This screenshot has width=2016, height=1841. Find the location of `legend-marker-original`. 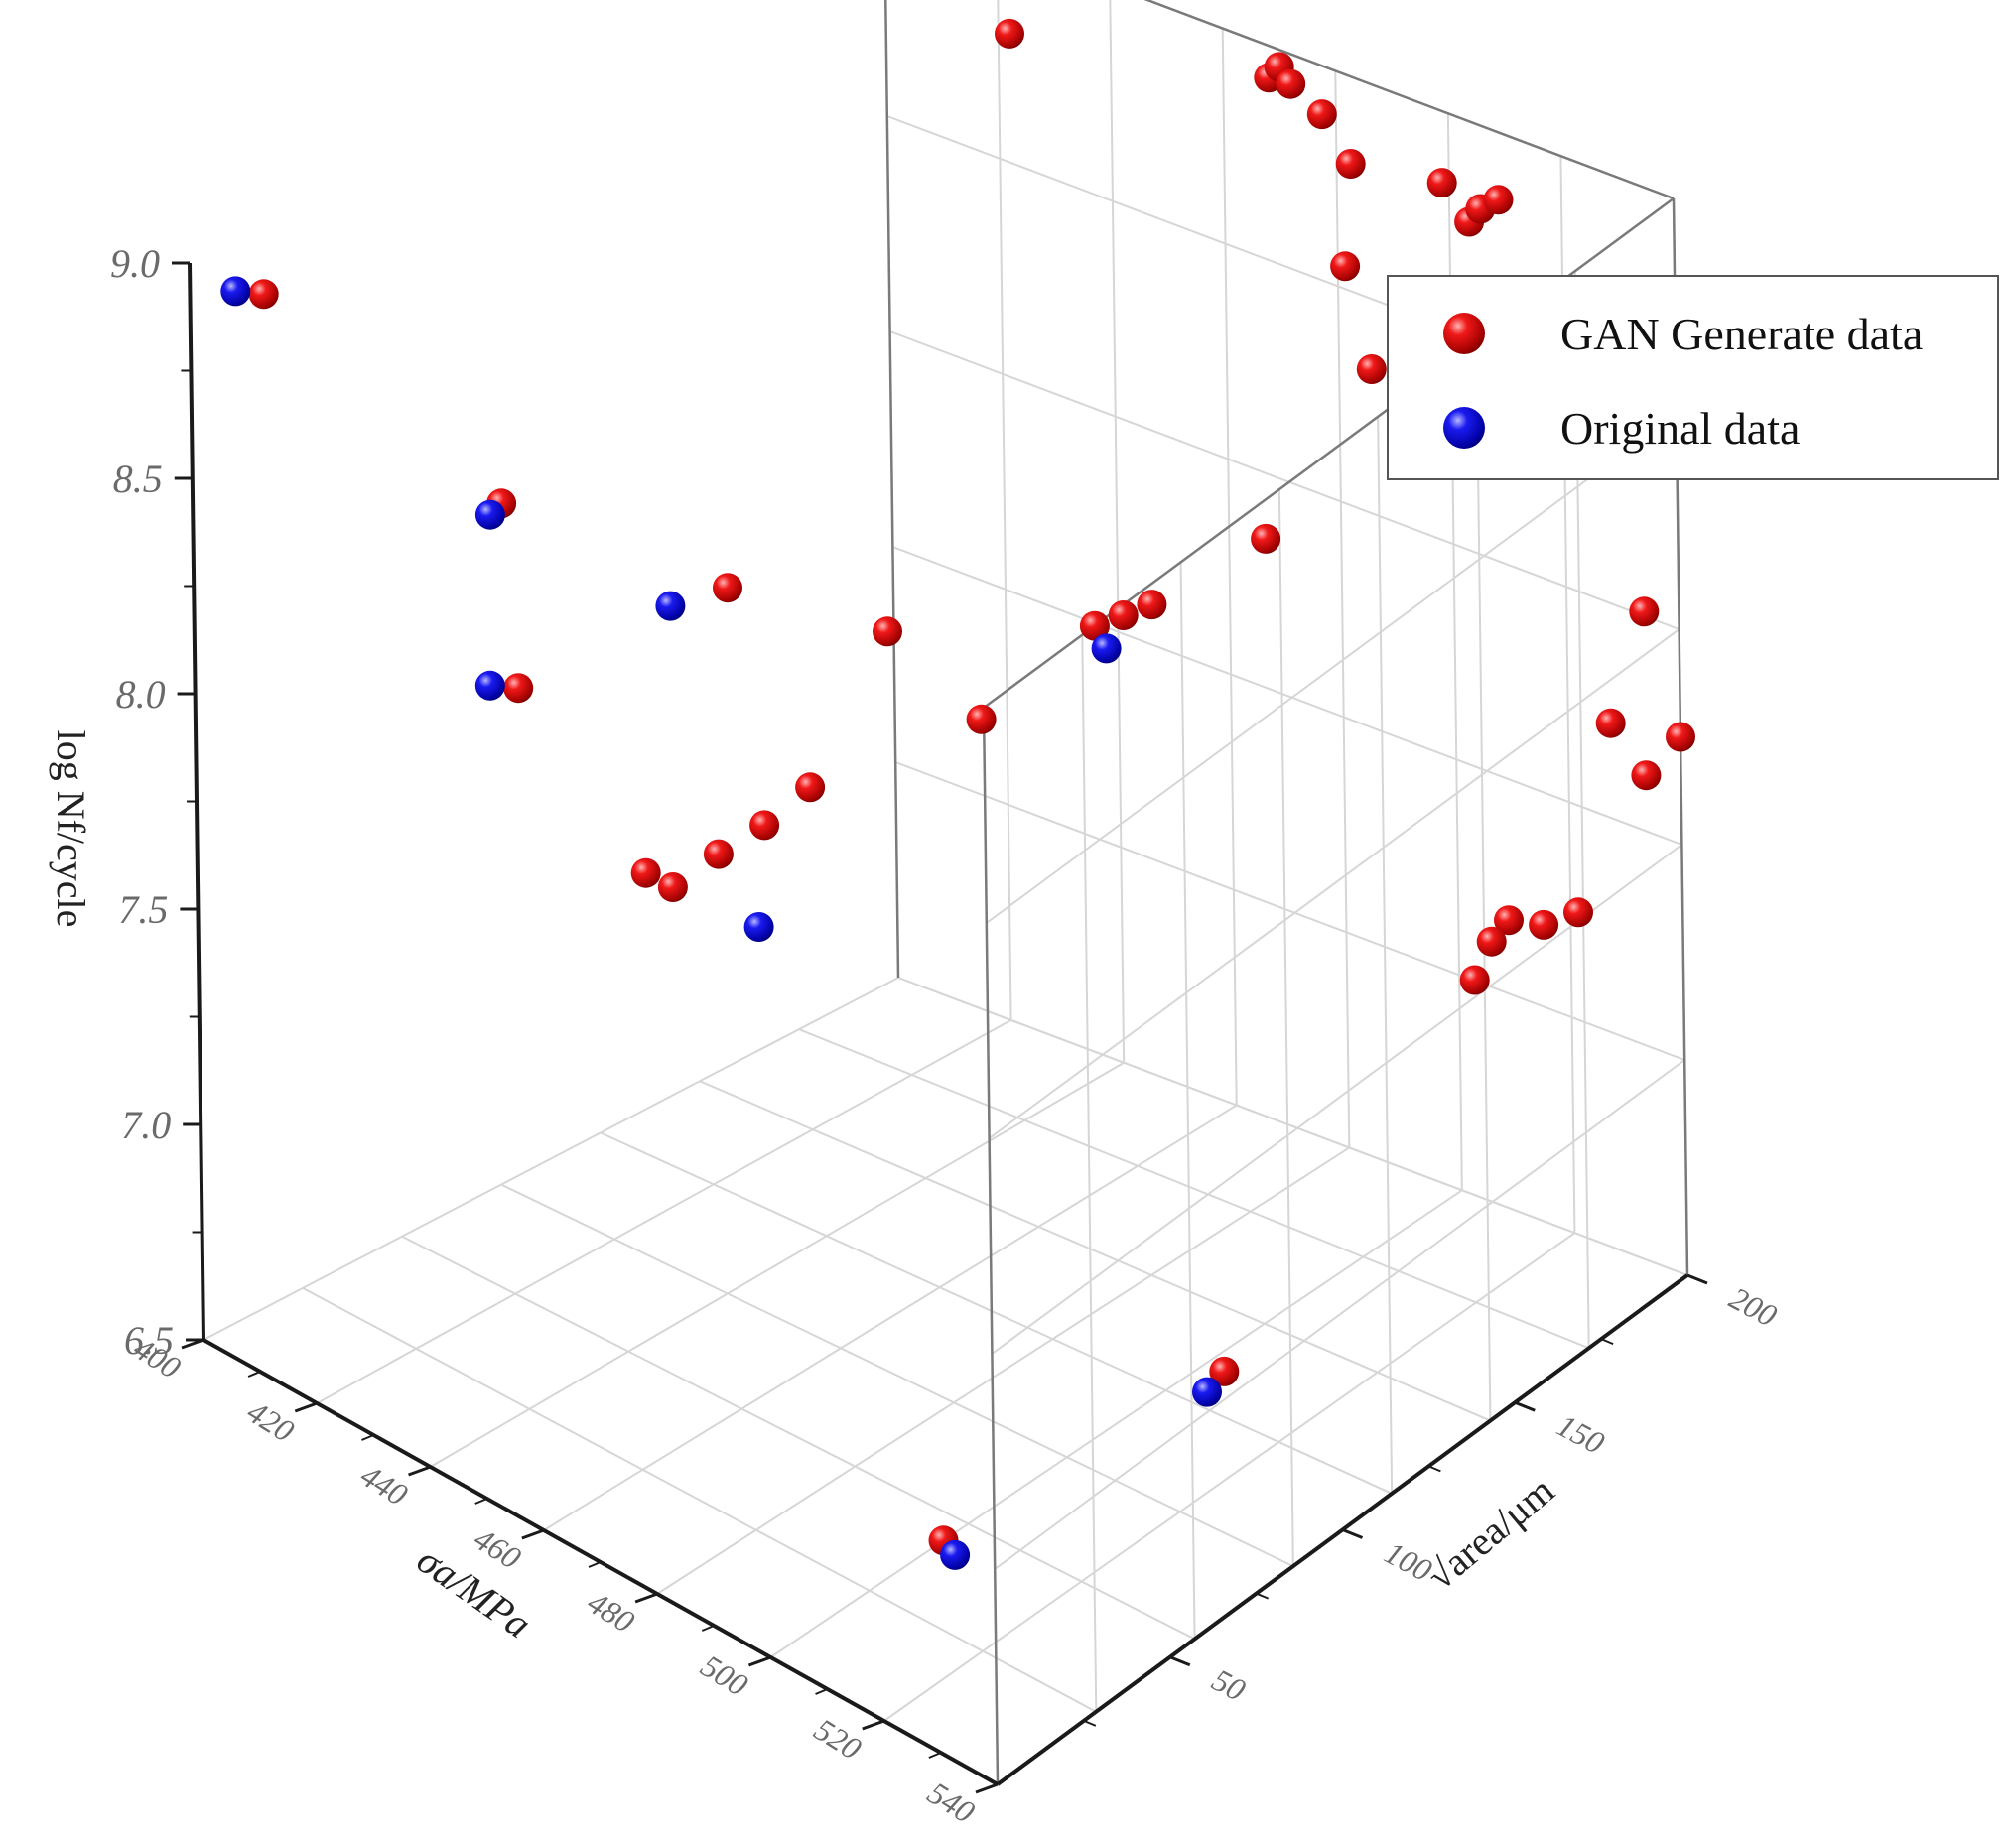

legend-marker-original is located at coordinates (1464, 428).